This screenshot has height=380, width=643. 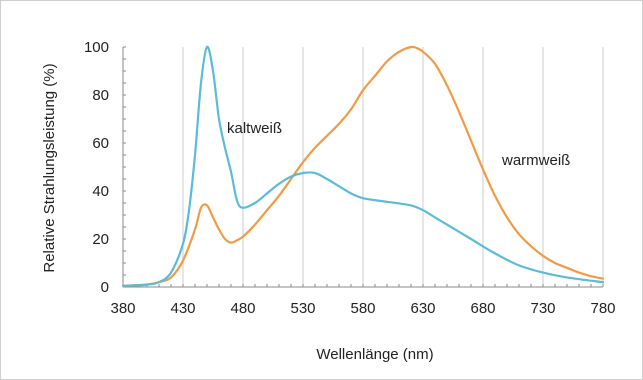 I want to click on x-tick-label-380: 380, so click(x=122, y=308).